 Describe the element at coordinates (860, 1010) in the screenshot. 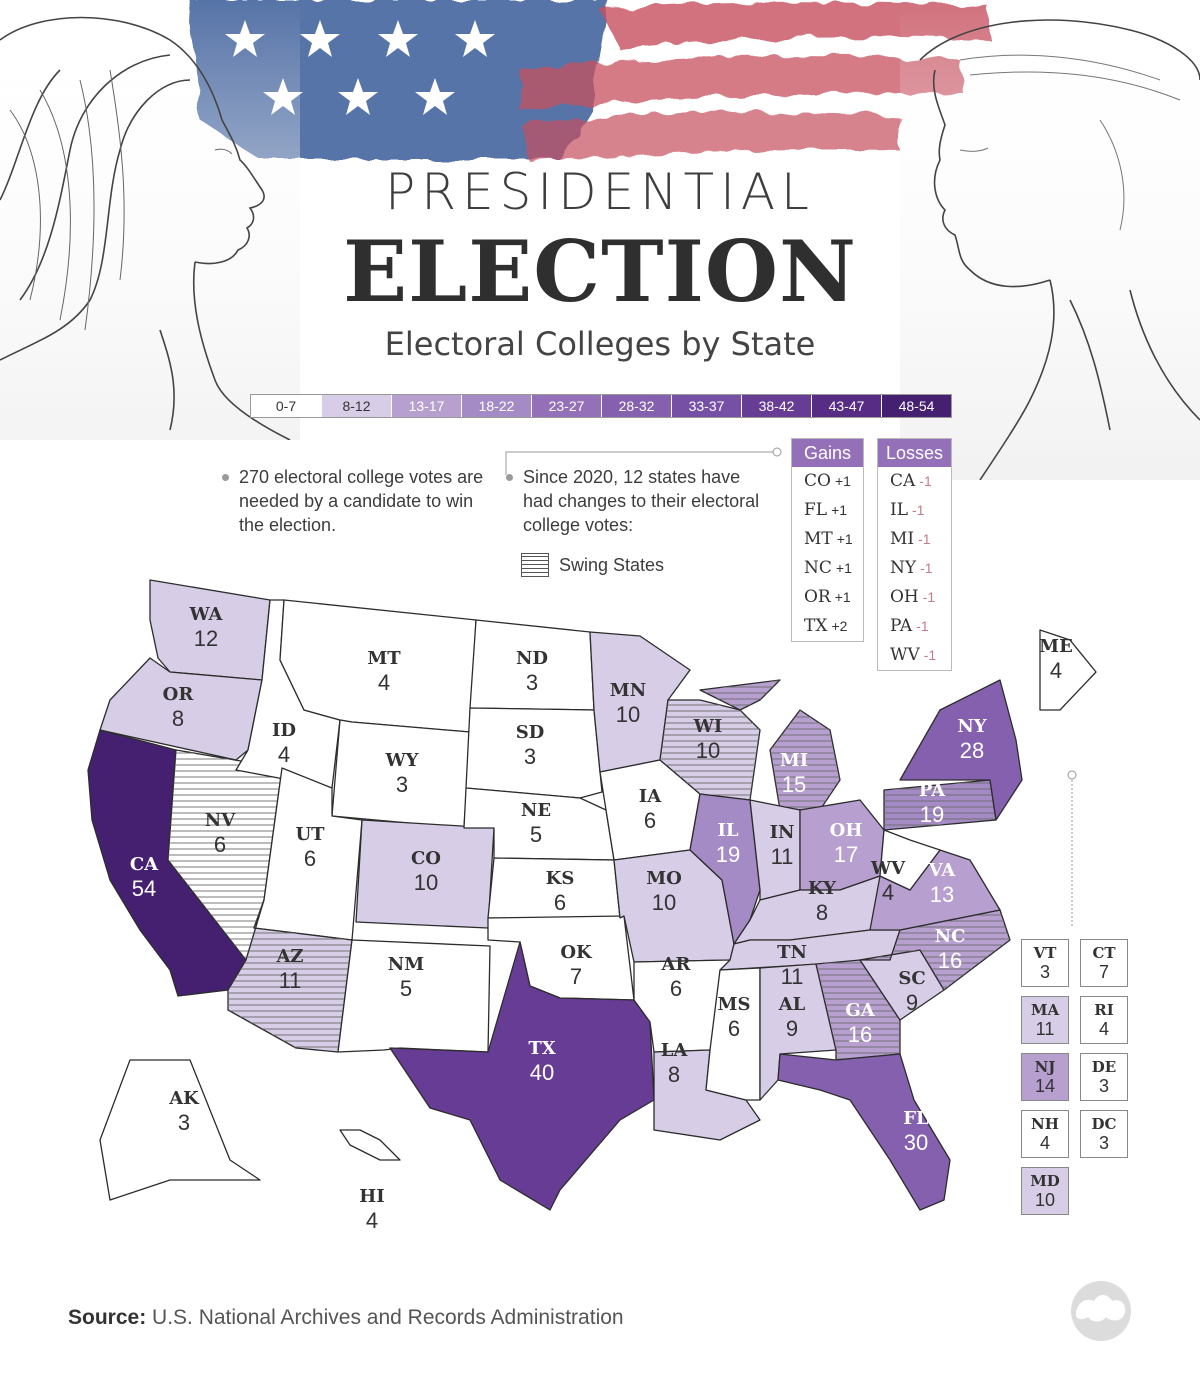

I see `state-abbr-ga: GA` at that location.